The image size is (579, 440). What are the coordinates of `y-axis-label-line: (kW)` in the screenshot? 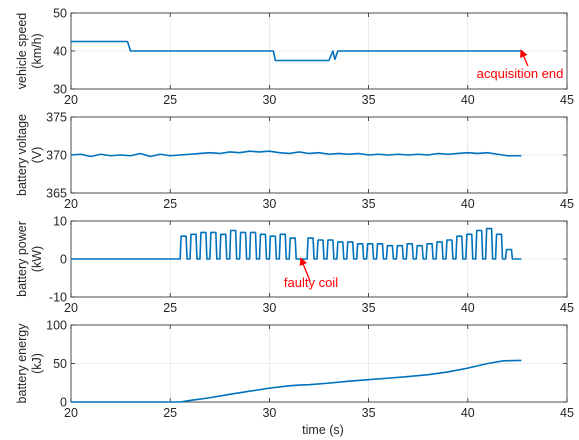 It's located at (37, 259).